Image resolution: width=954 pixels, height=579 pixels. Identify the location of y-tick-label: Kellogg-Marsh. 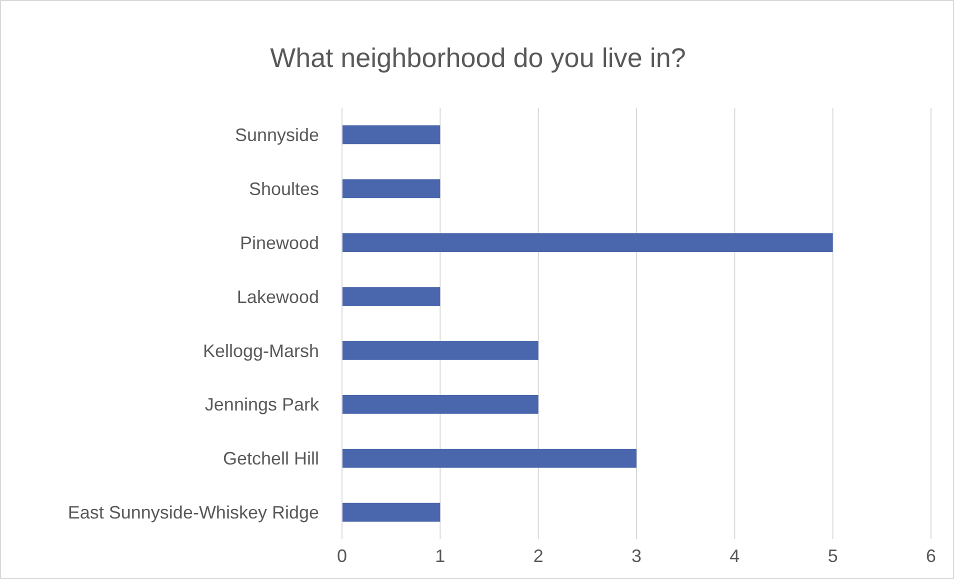
(260, 350).